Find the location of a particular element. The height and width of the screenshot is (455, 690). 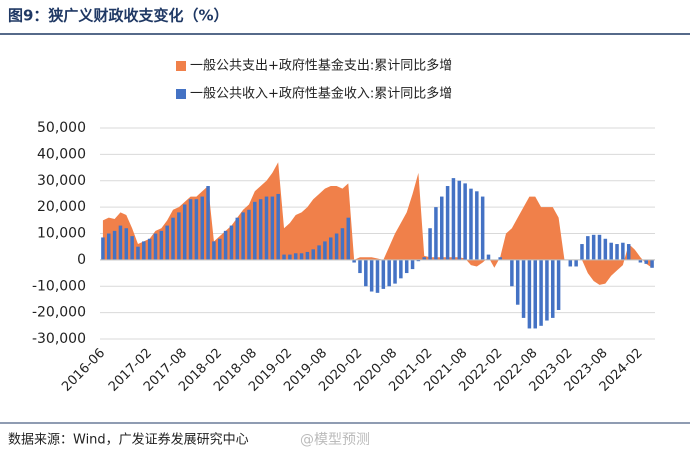

y-tick-label: 50,000 is located at coordinates (61, 128).